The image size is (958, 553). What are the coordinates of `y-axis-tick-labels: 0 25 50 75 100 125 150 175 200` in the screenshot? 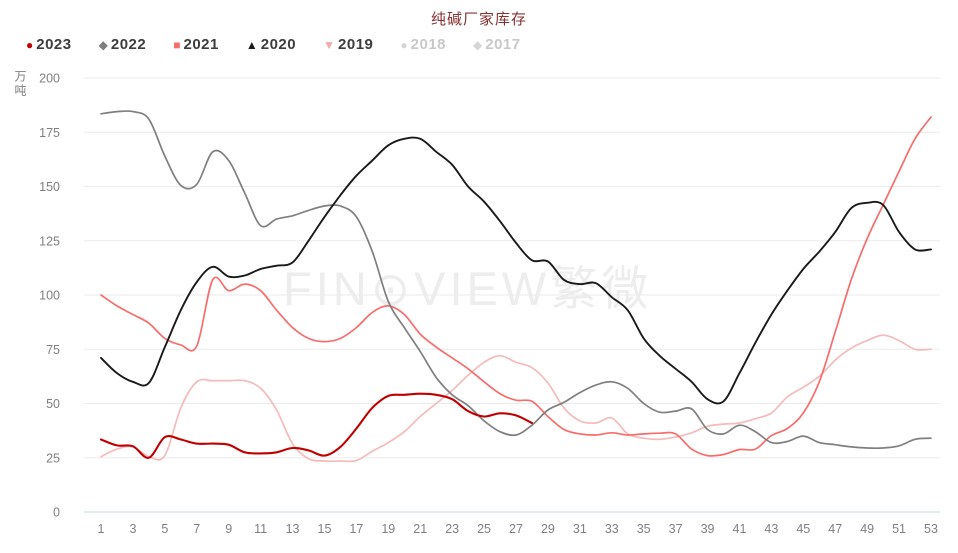 It's located at (49, 296).